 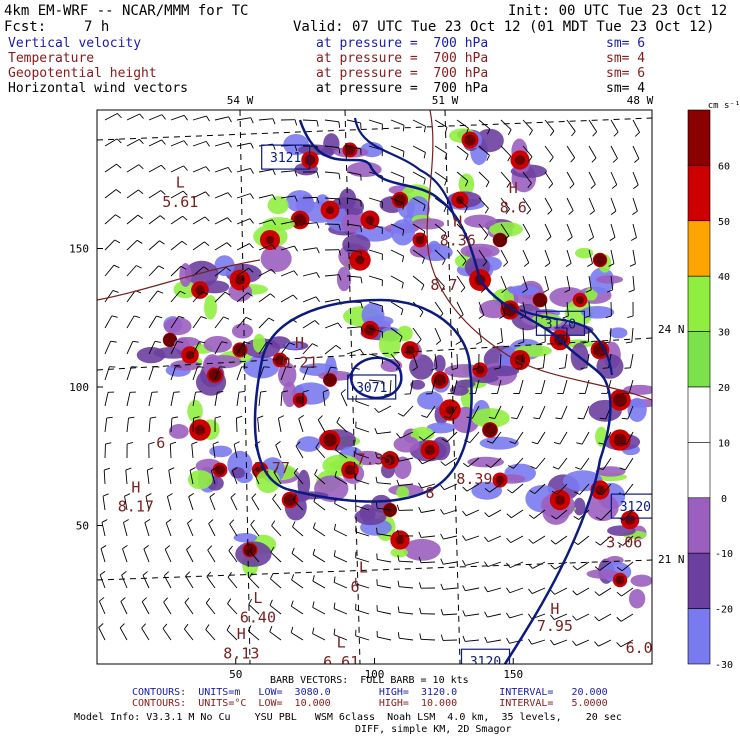 What do you see at coordinates (485, 656) in the screenshot?
I see `height-label-box` at bounding box center [485, 656].